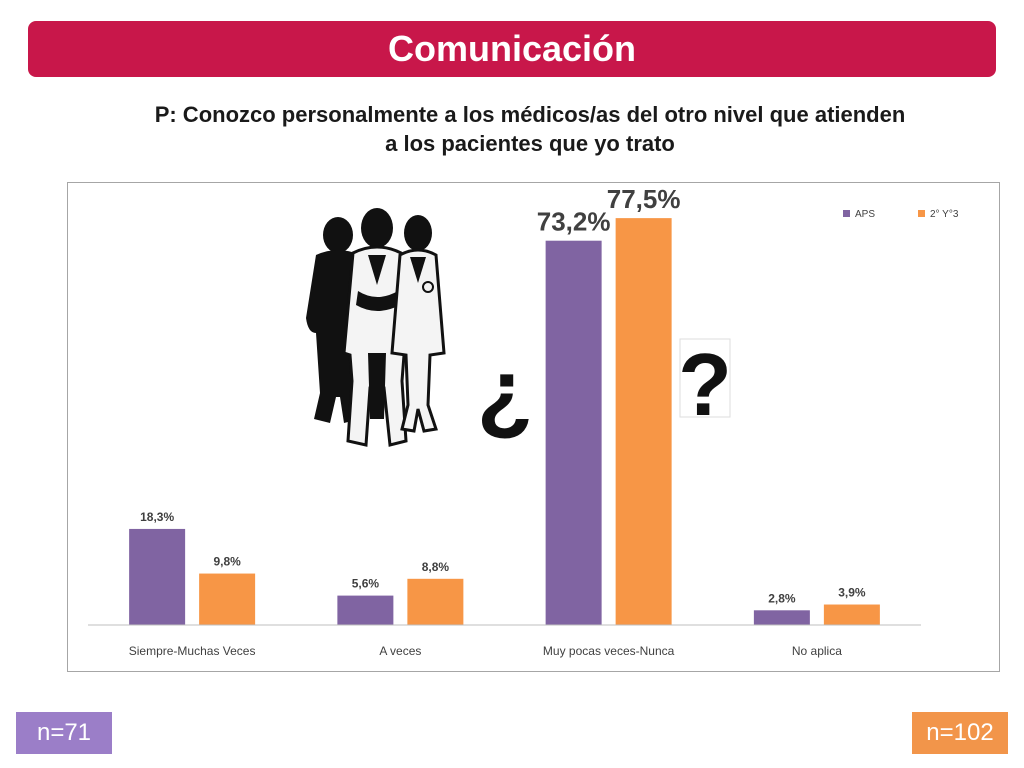 This screenshot has height=768, width=1024. I want to click on data-label-aps-1: 5,6%, so click(366, 584).